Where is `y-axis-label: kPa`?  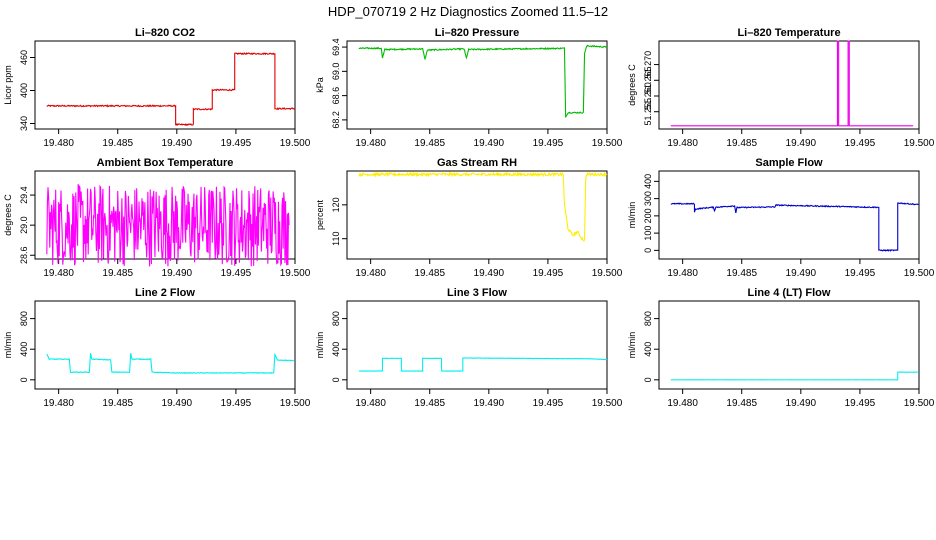
y-axis-label: kPa is located at coordinates (320, 85).